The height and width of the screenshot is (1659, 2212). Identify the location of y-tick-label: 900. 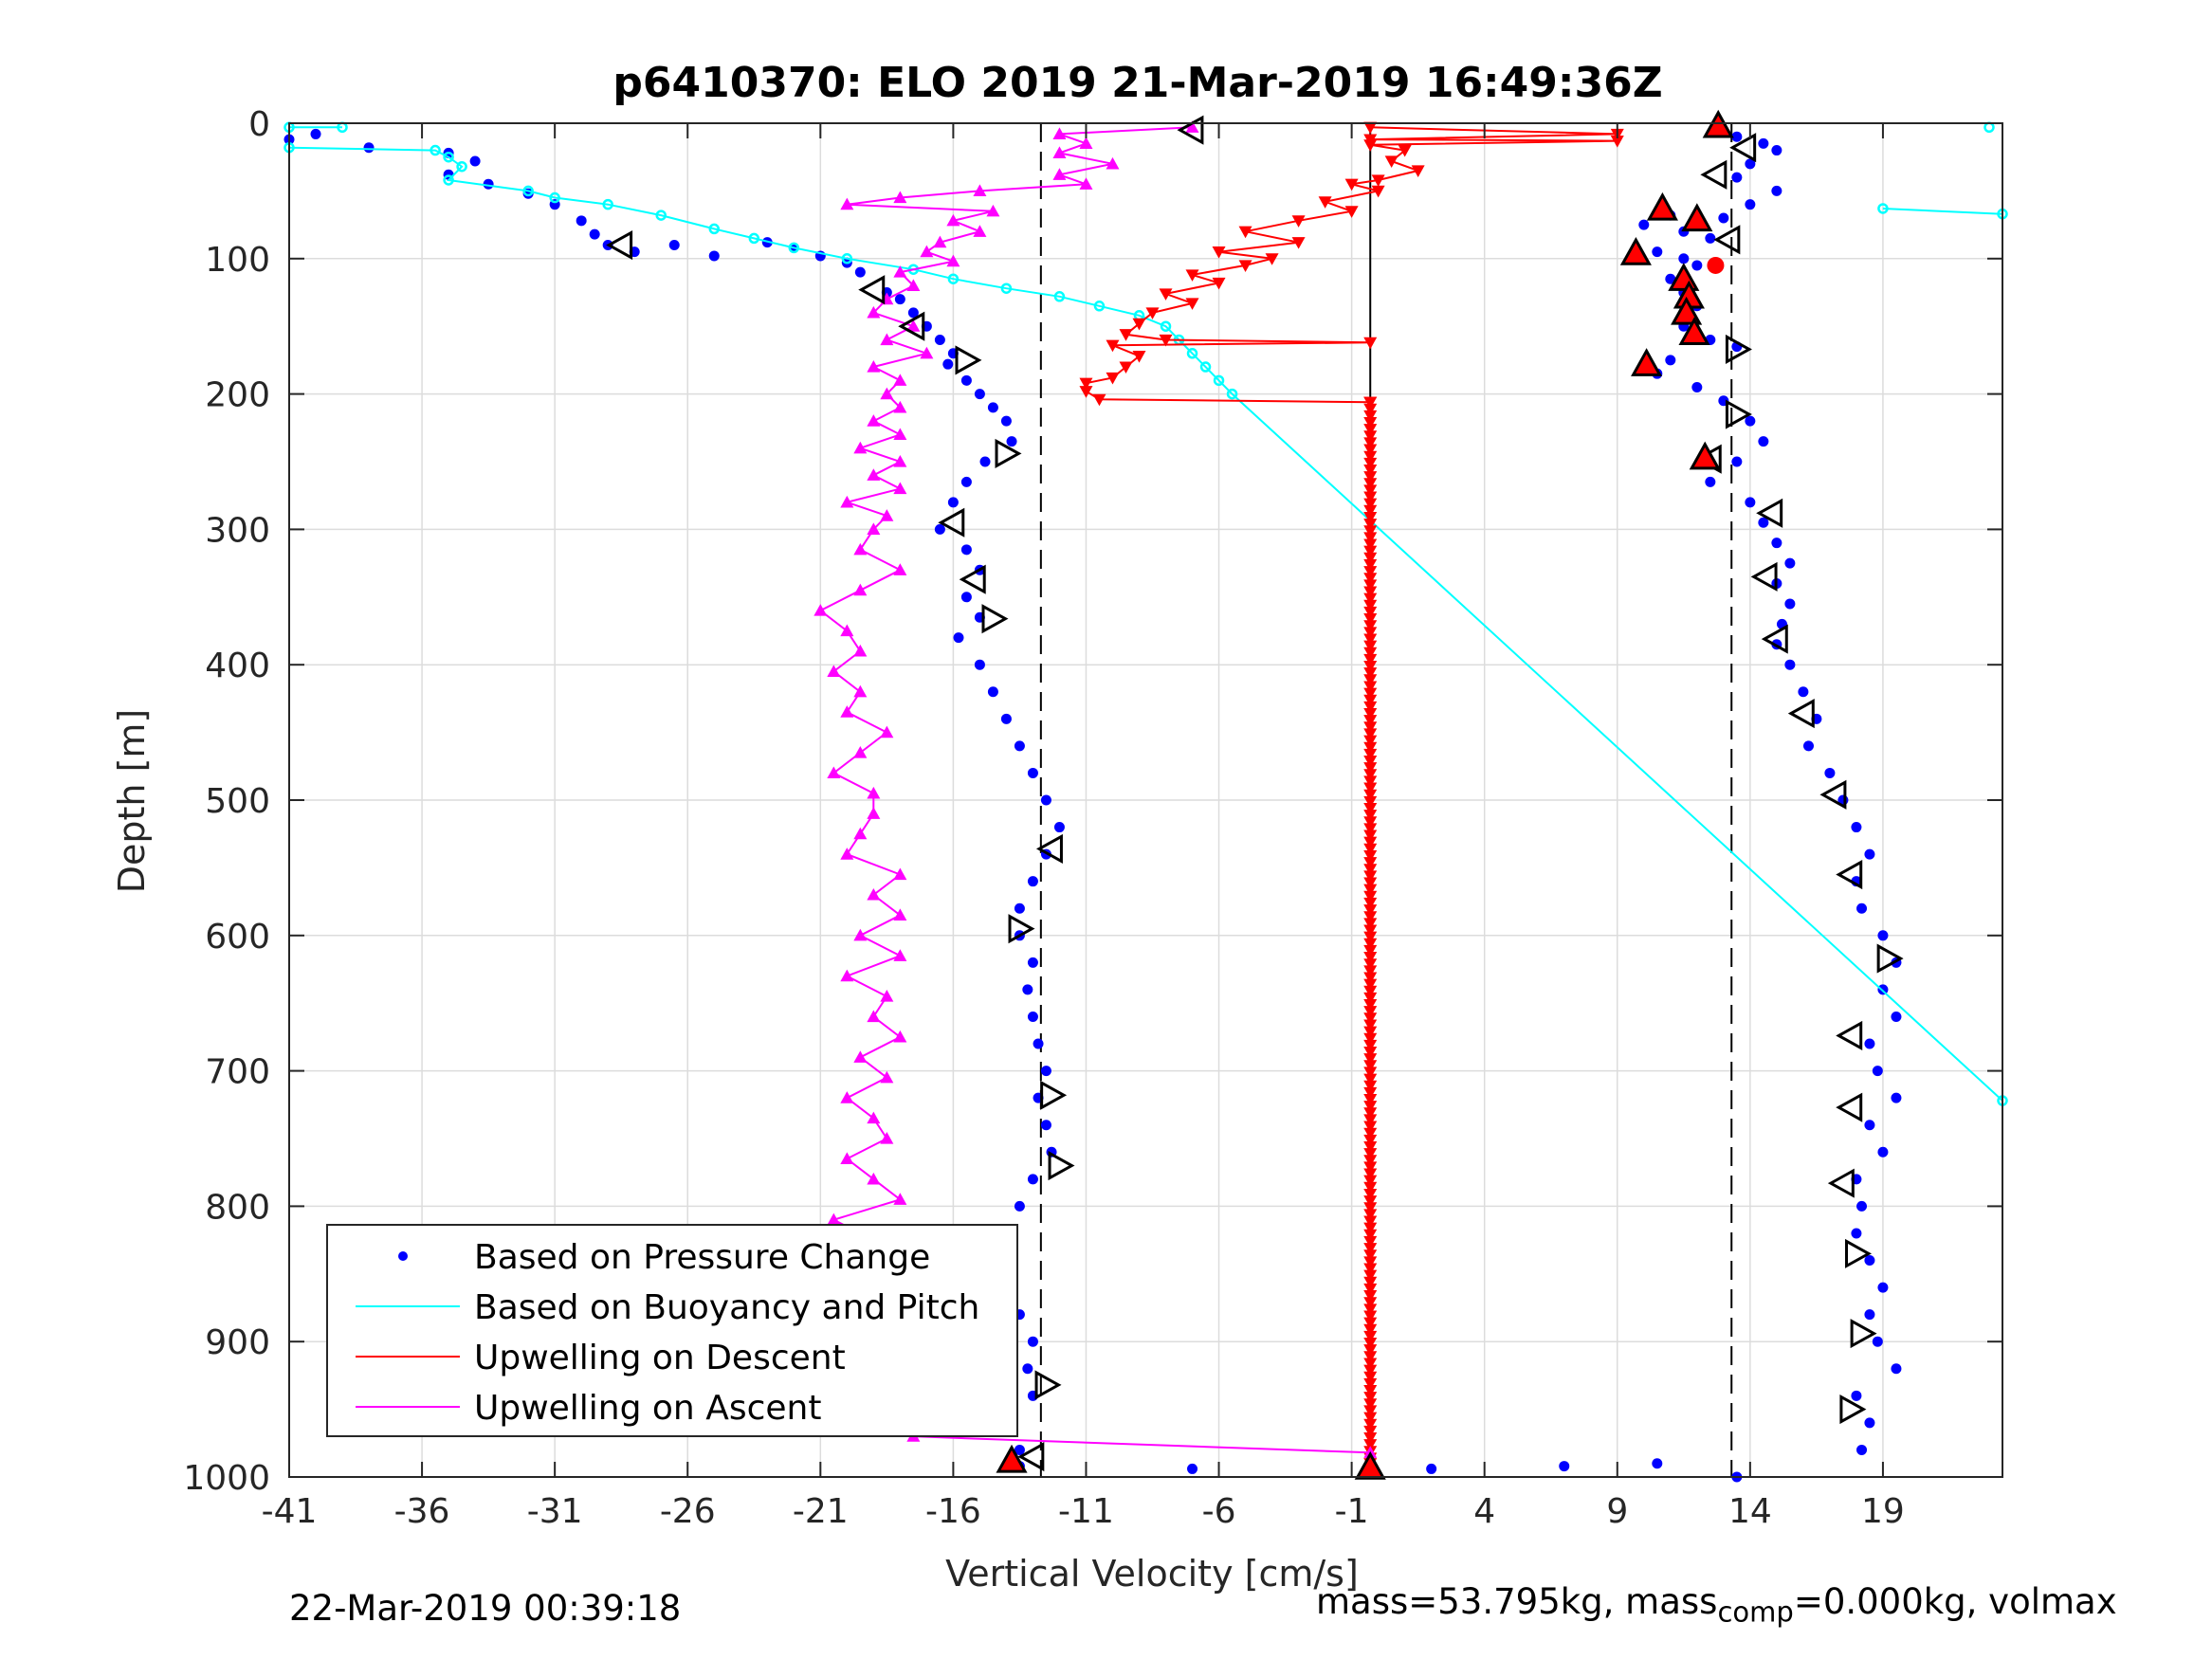
(237, 1342).